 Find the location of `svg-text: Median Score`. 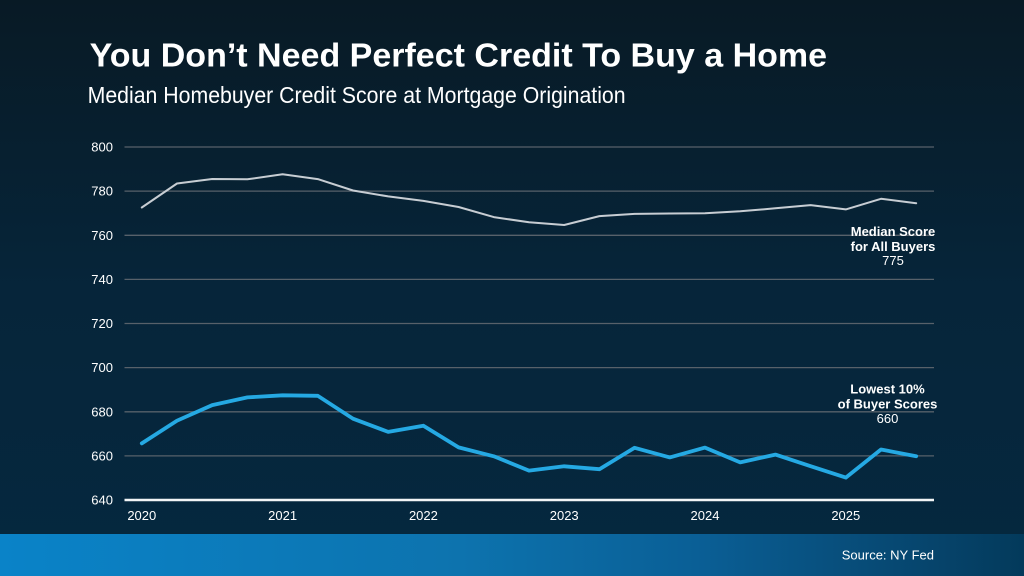

svg-text: Median Score is located at coordinates (893, 231).